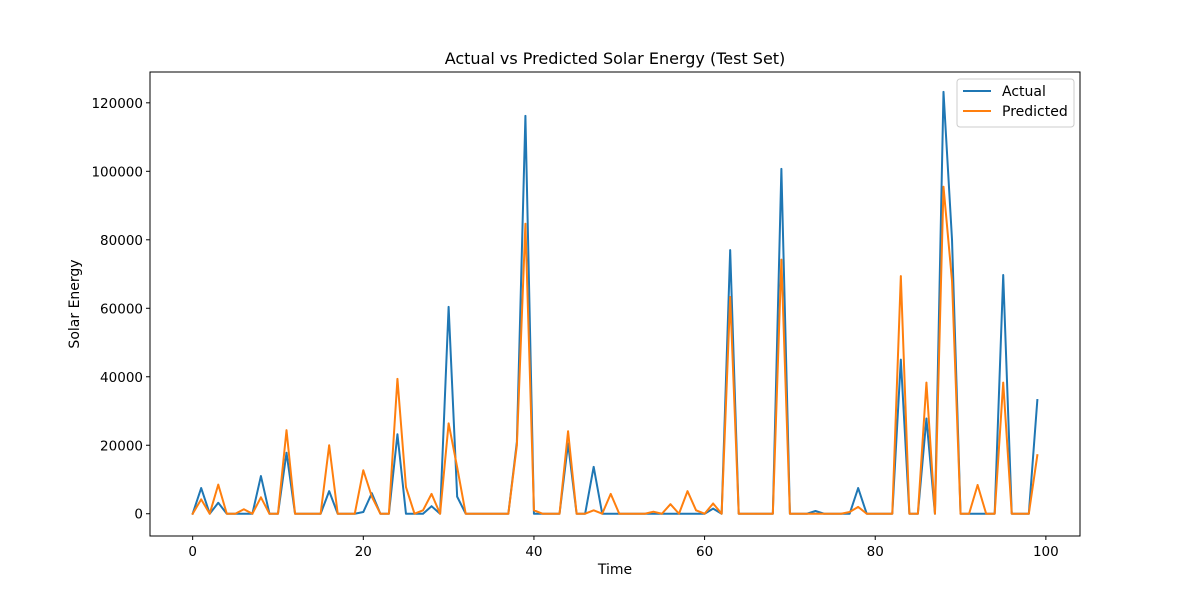  What do you see at coordinates (623, 548) in the screenshot?
I see `x-axis: 0 20 40 60 80 100` at bounding box center [623, 548].